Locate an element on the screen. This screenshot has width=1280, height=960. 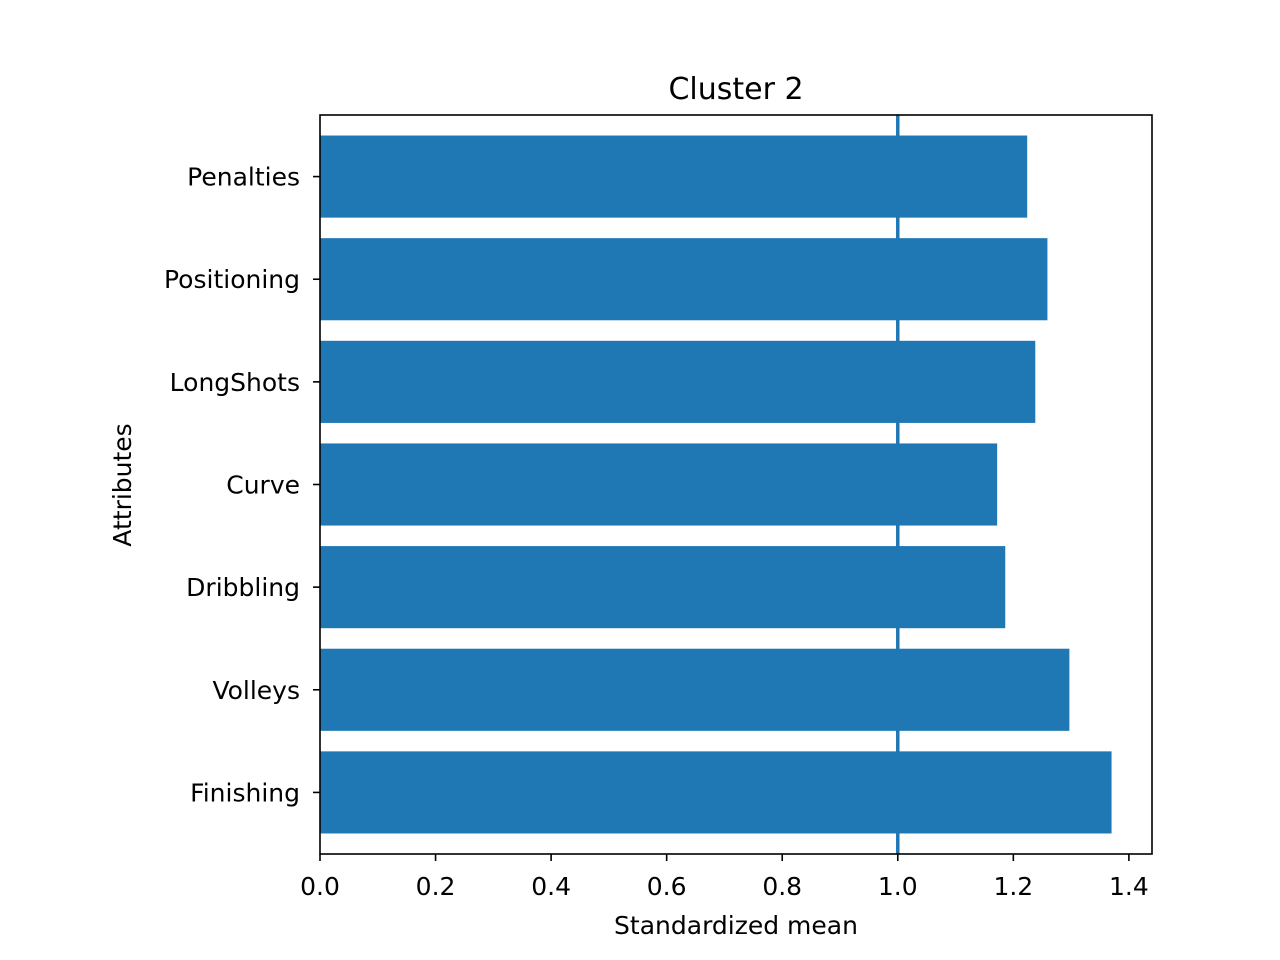
x-tick-label: 1.4 is located at coordinates (1129, 886).